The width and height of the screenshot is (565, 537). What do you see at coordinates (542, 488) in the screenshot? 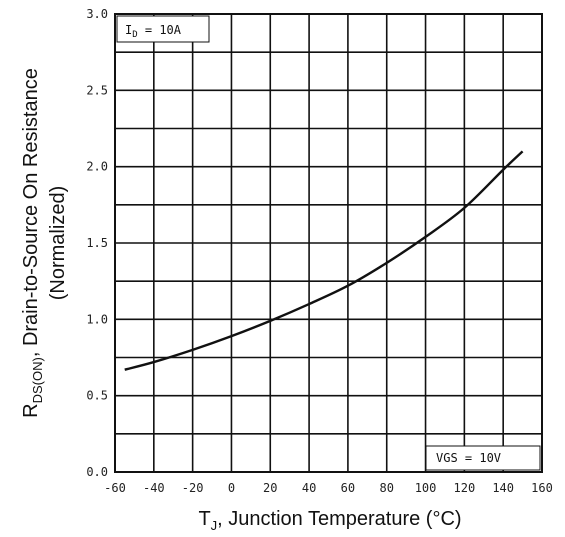
I see `x-tick-label: 160` at bounding box center [542, 488].